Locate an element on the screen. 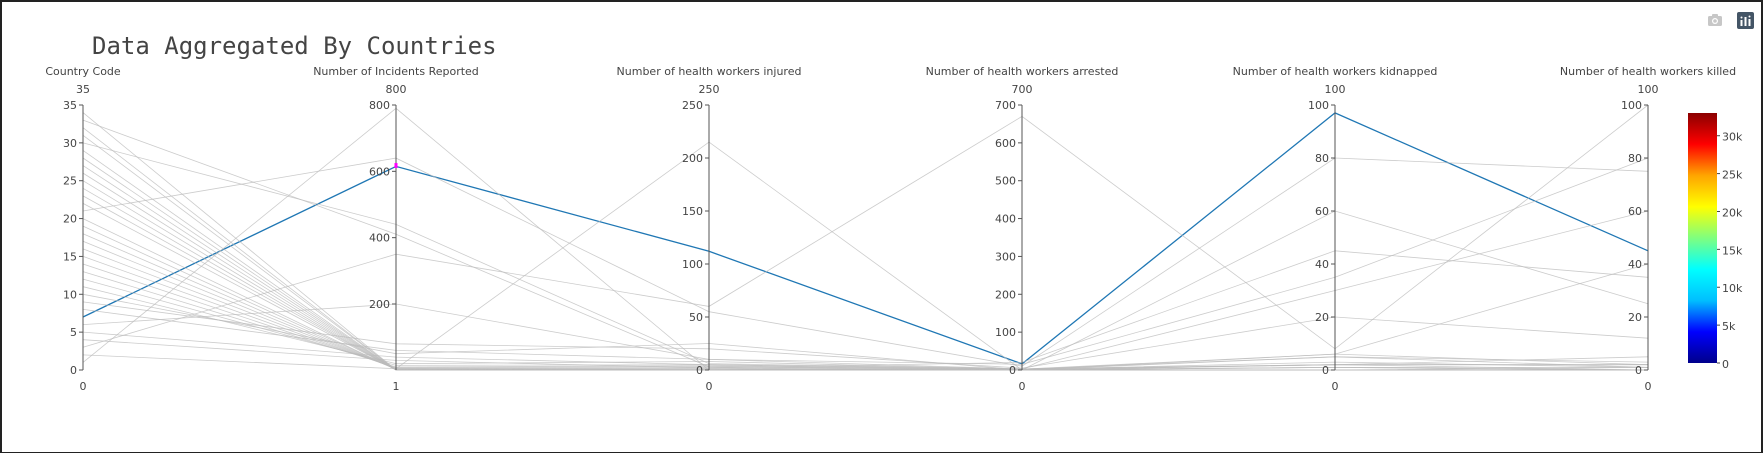 The height and width of the screenshot is (453, 1763). plotly-logo-icon is located at coordinates (1745, 20).